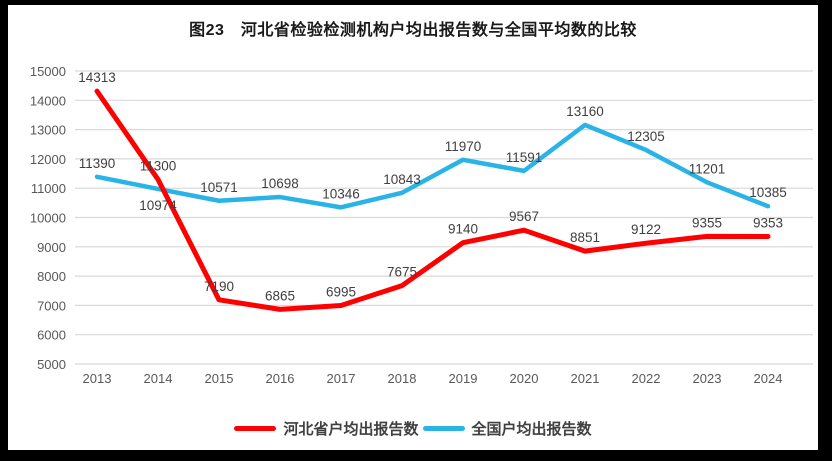  I want to click on data-label: 10346, so click(341, 193).